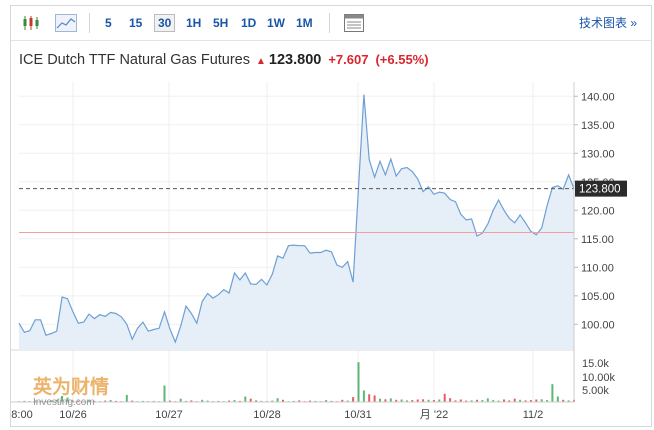 The height and width of the screenshot is (430, 654). What do you see at coordinates (71, 386) in the screenshot?
I see `watermark-brand: 英为财情` at bounding box center [71, 386].